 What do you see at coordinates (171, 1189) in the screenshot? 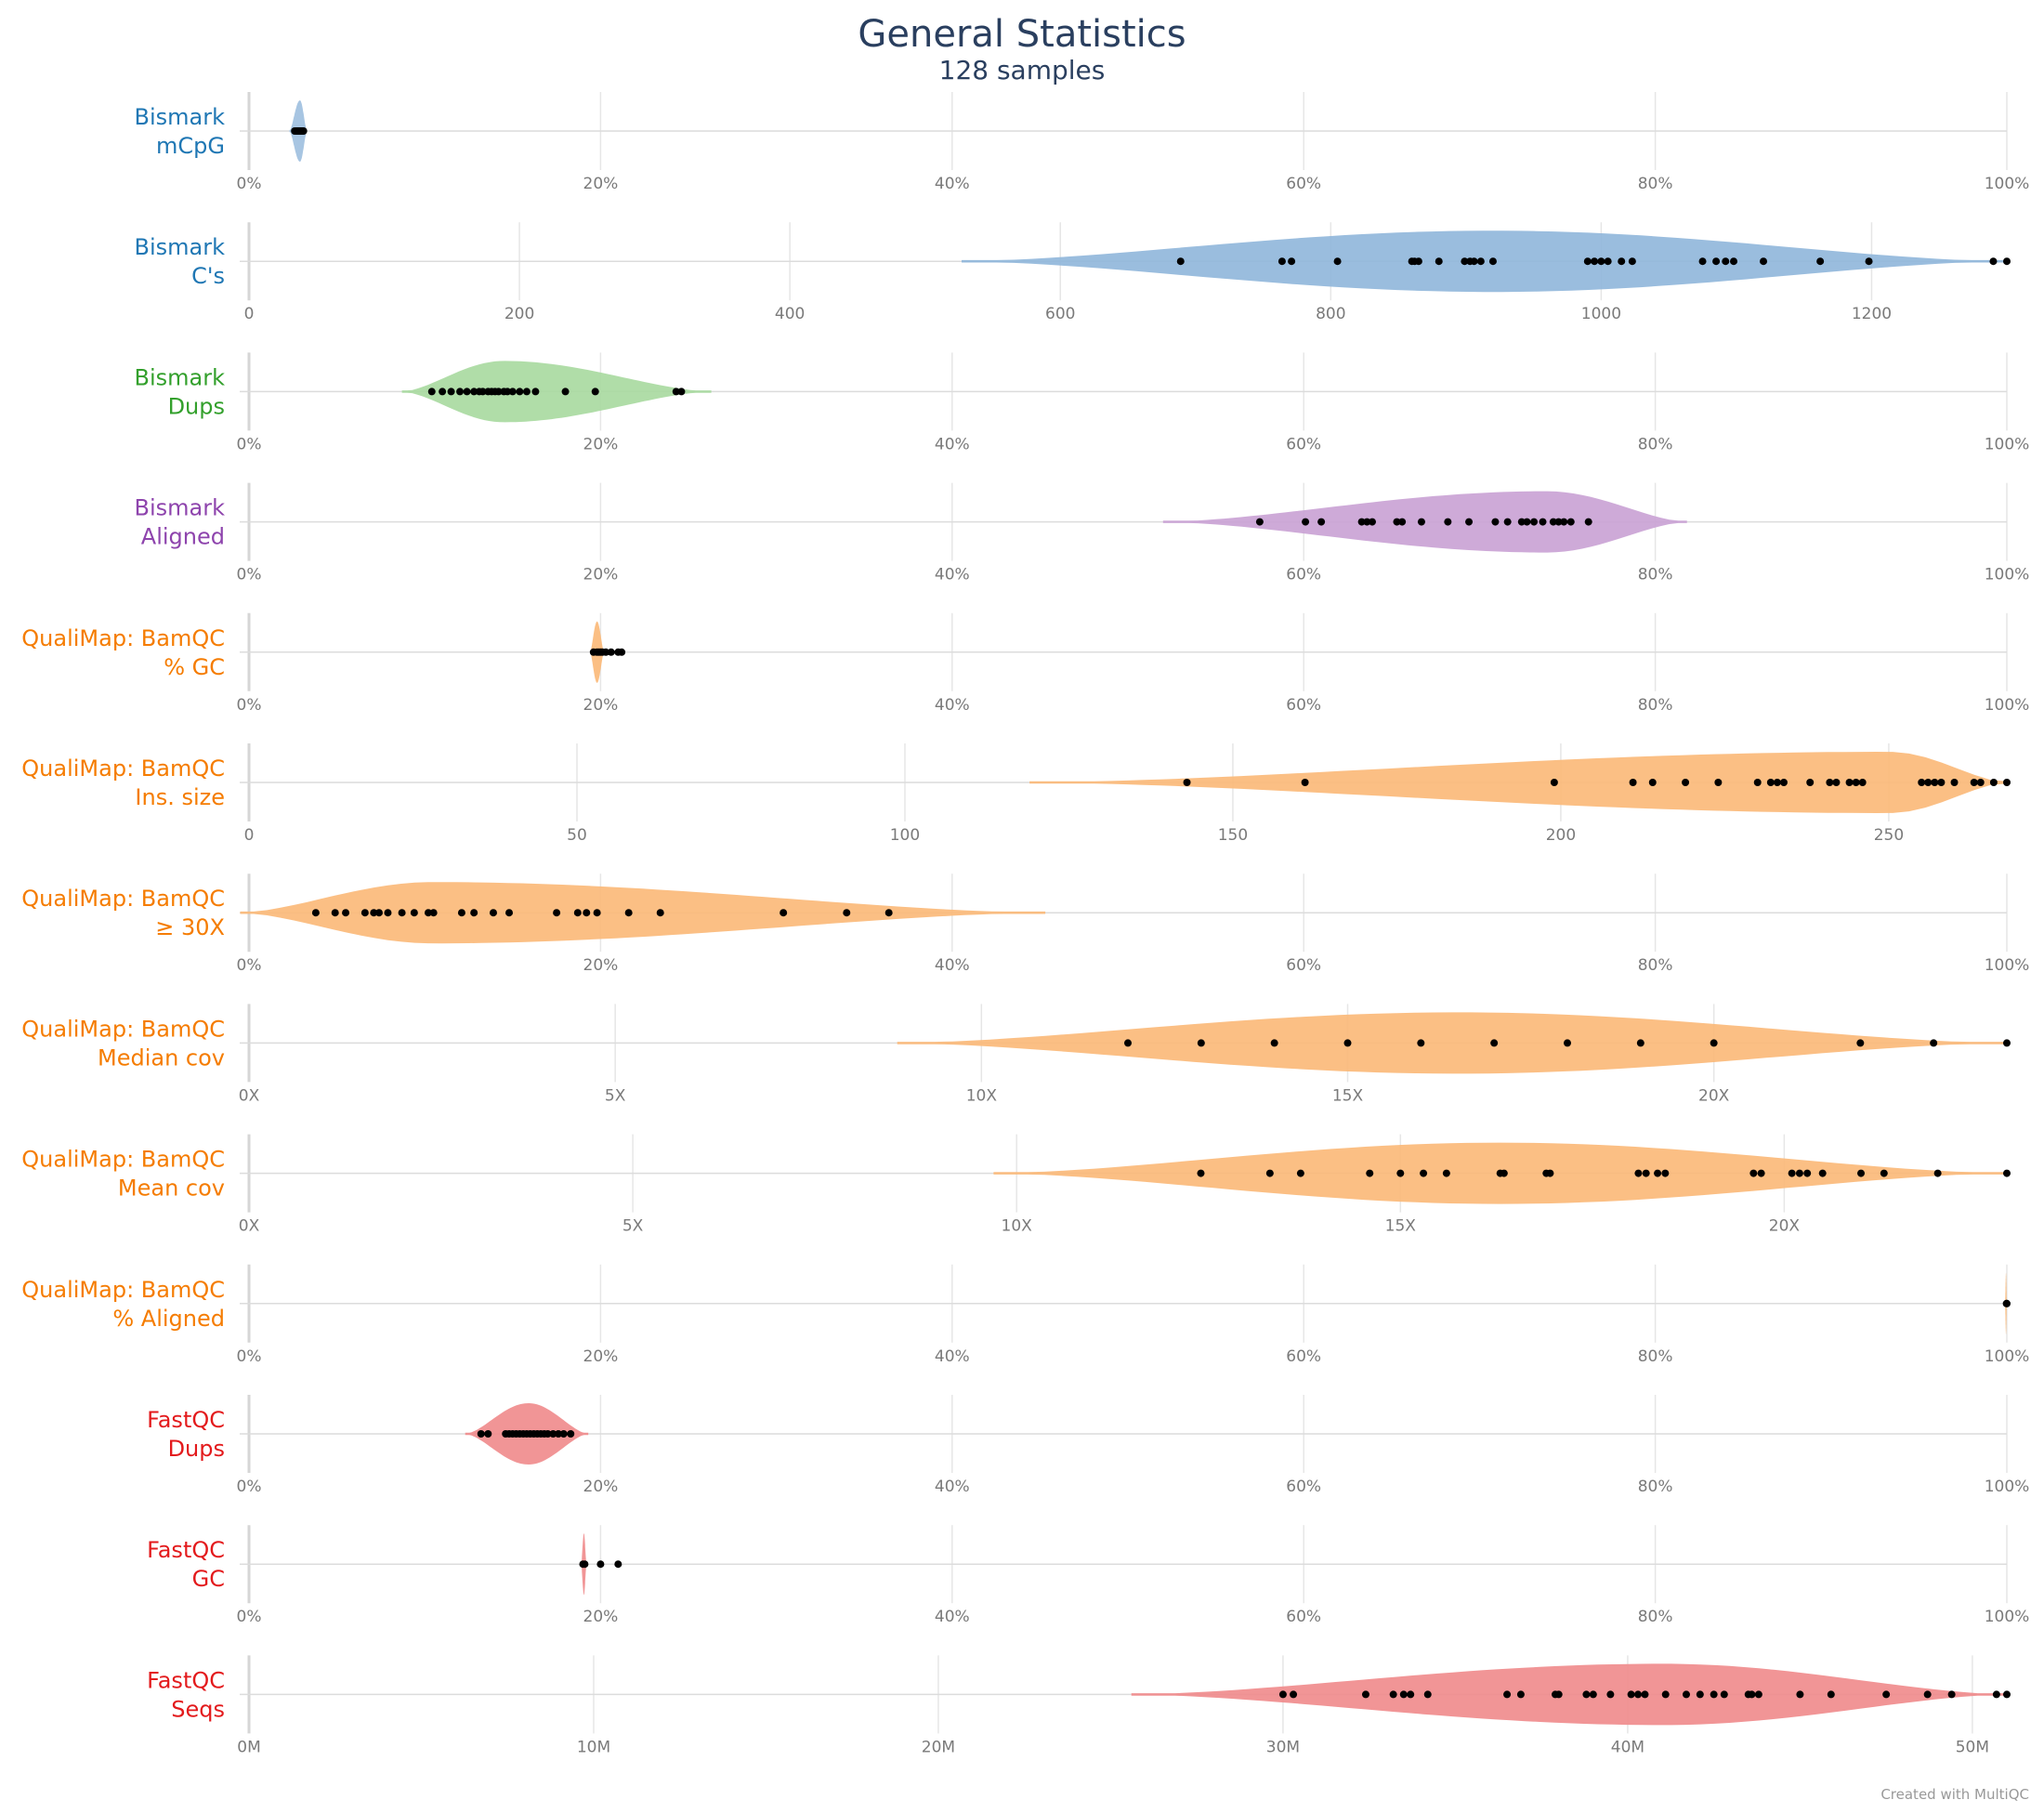
I see `row-label-line2: Mean cov` at bounding box center [171, 1189].